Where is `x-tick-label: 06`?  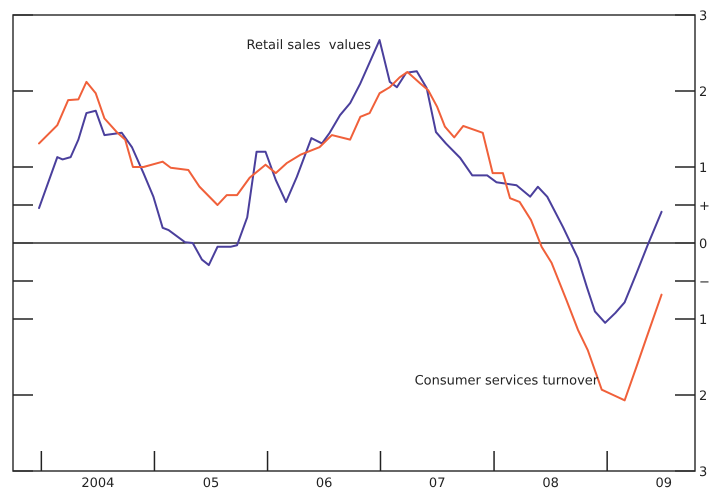 x-tick-label: 06 is located at coordinates (324, 484).